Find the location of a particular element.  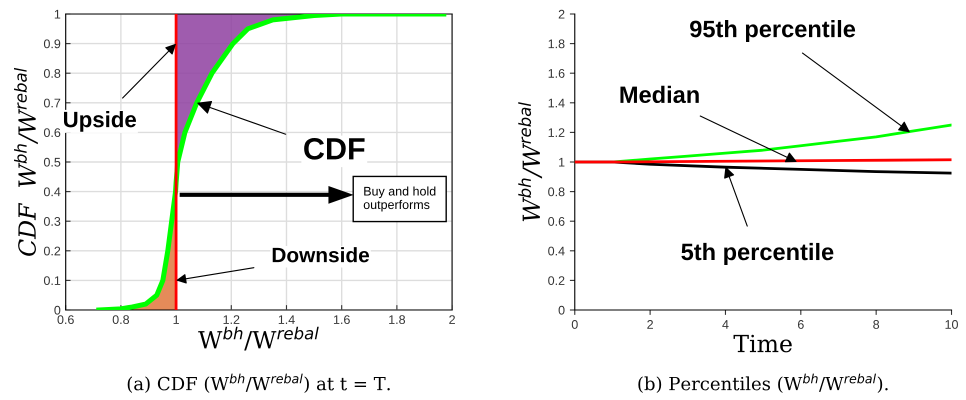

text: (b) Percentiles (W$^{bh}$/W$^{rebal}$). is located at coordinates (763, 383).